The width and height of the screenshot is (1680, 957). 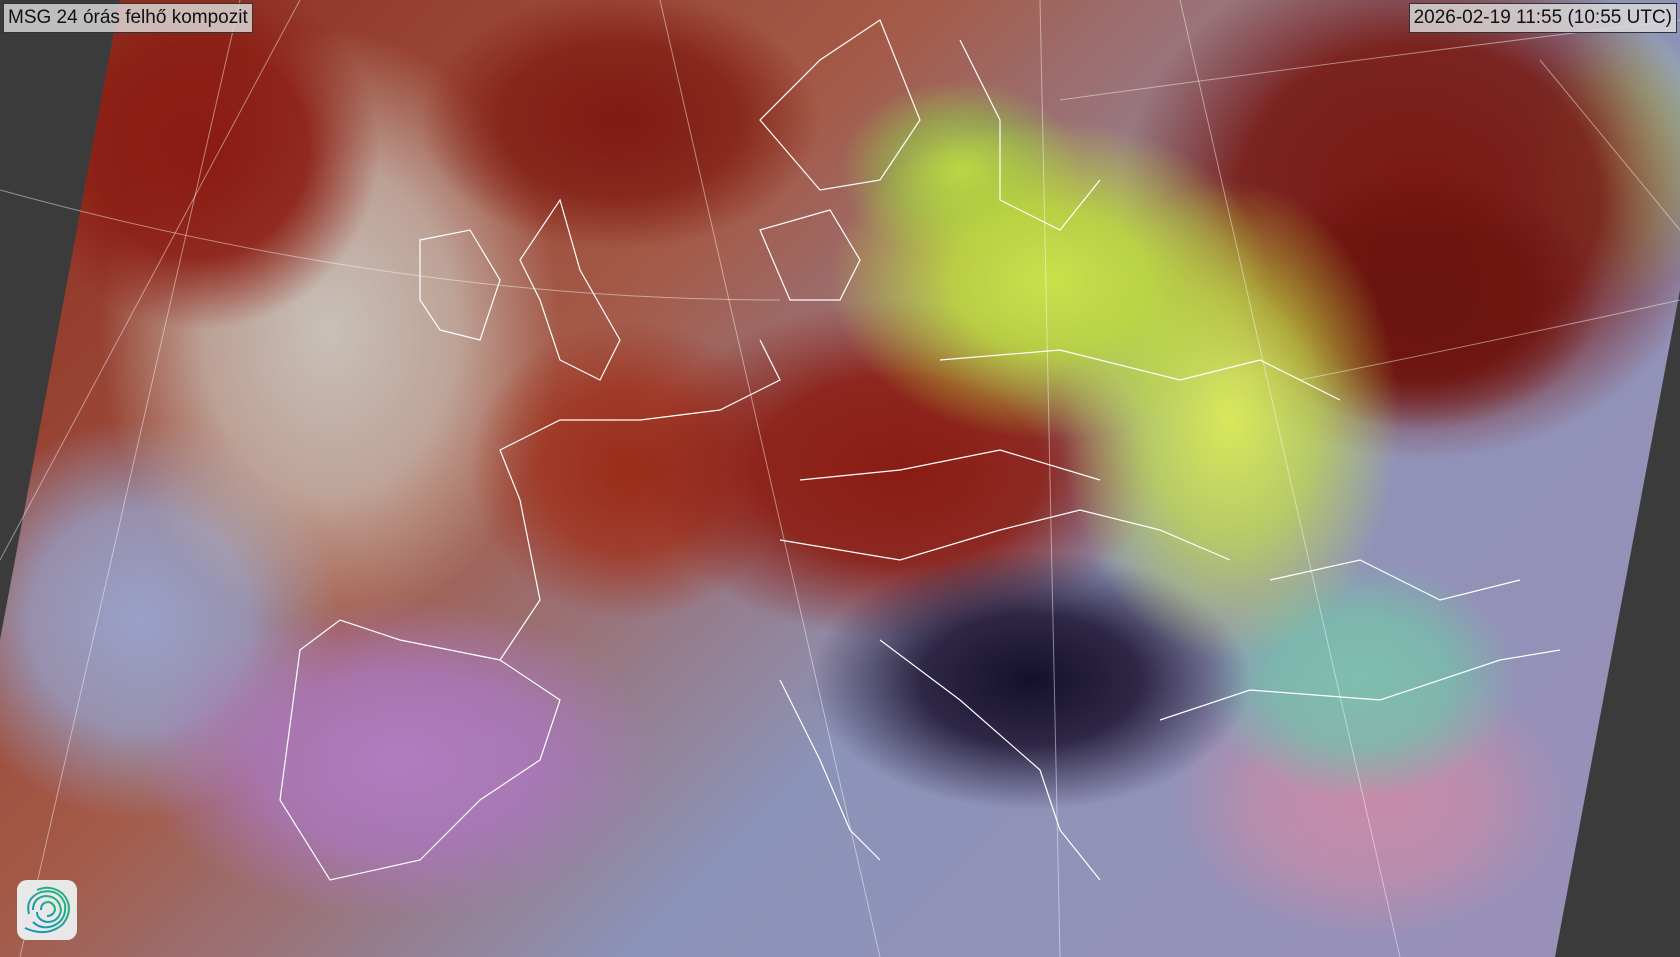 What do you see at coordinates (1542, 18) in the screenshot?
I see `timestamp-label: 2026-02-19 11:55 (10:55 UTC)` at bounding box center [1542, 18].